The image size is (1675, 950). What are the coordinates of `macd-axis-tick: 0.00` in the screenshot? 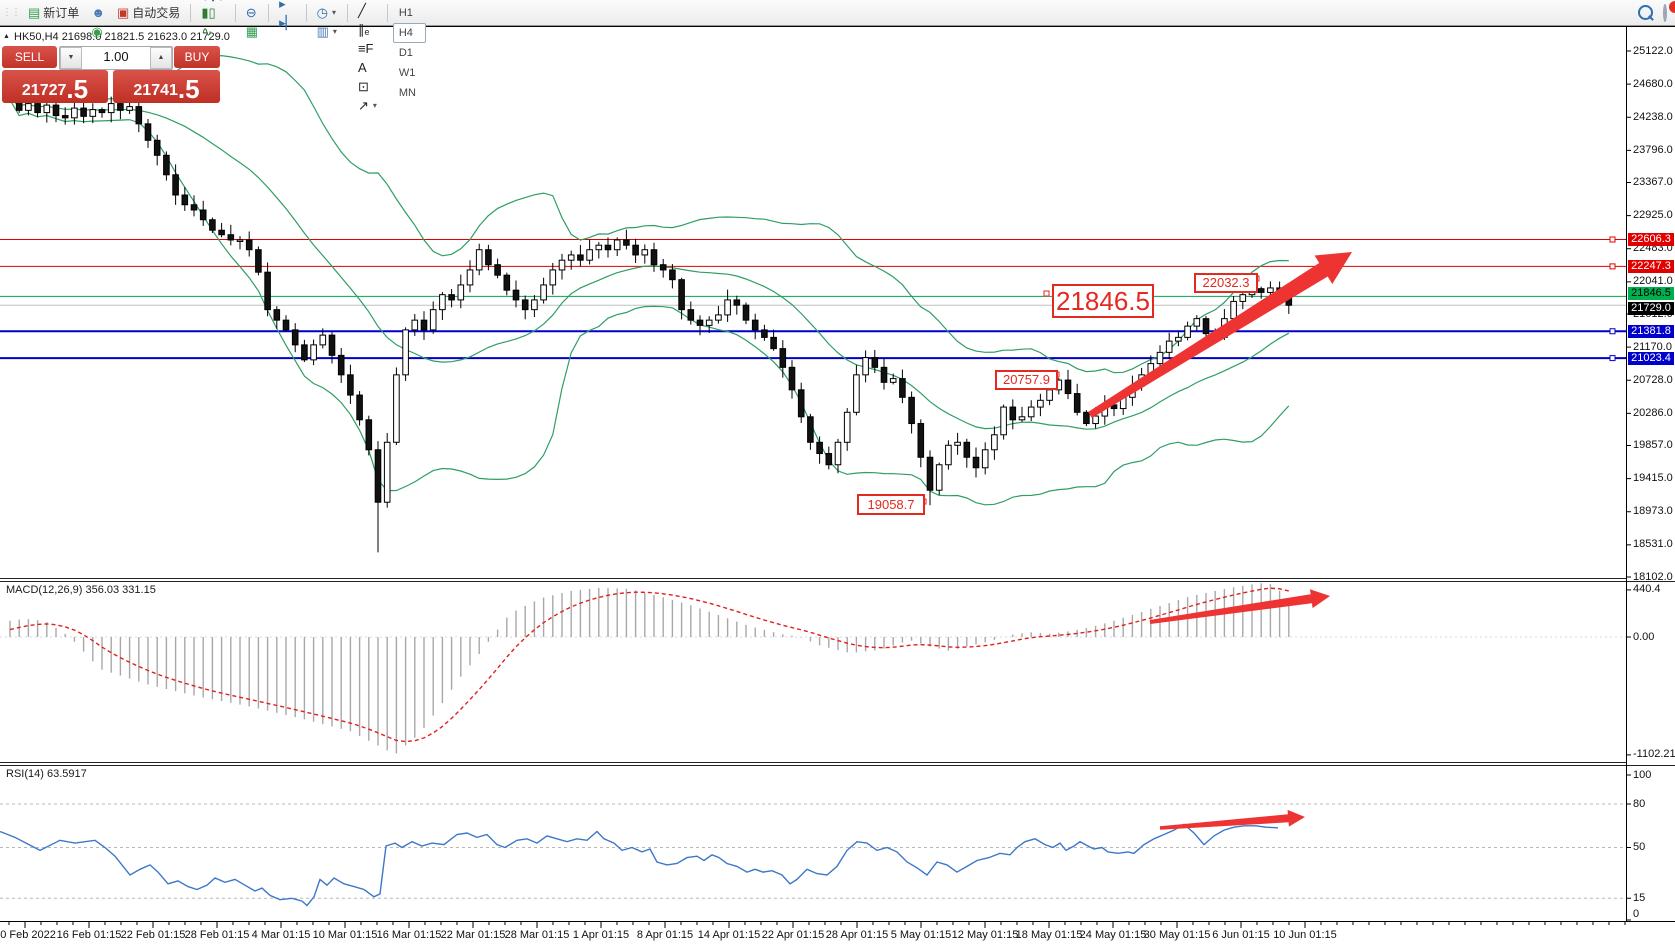 It's located at (1644, 636).